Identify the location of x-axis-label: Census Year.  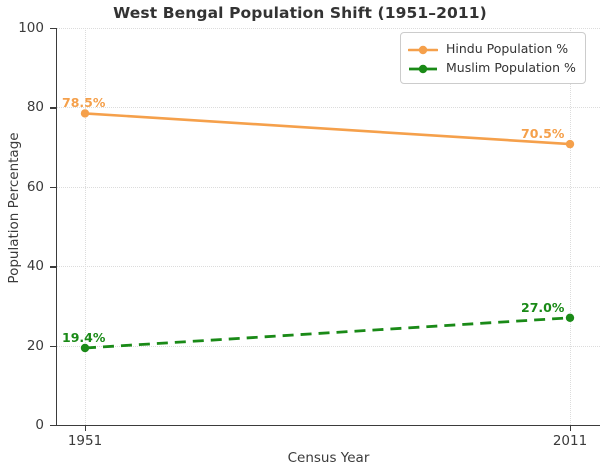
(328, 458).